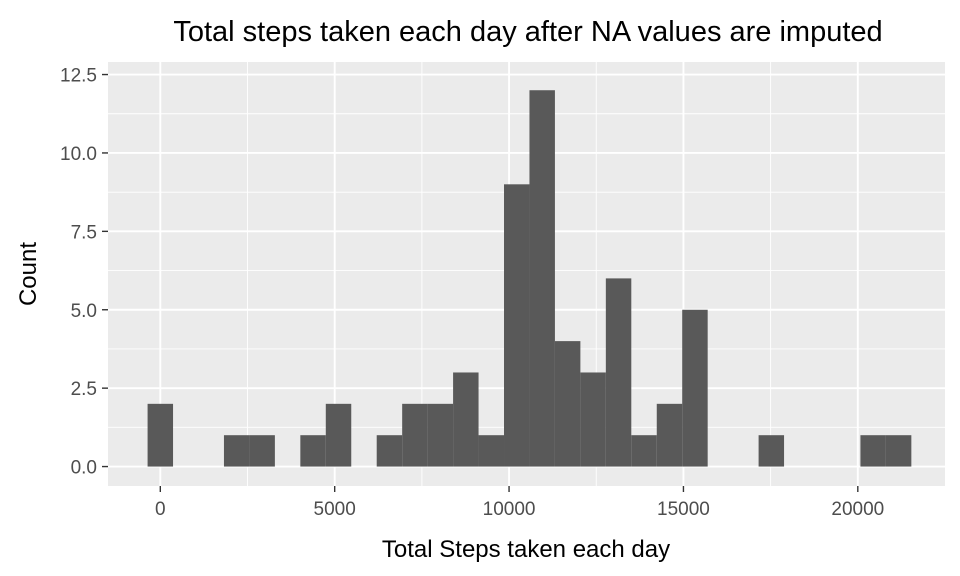  I want to click on x-tick-label: 5000, so click(335, 509).